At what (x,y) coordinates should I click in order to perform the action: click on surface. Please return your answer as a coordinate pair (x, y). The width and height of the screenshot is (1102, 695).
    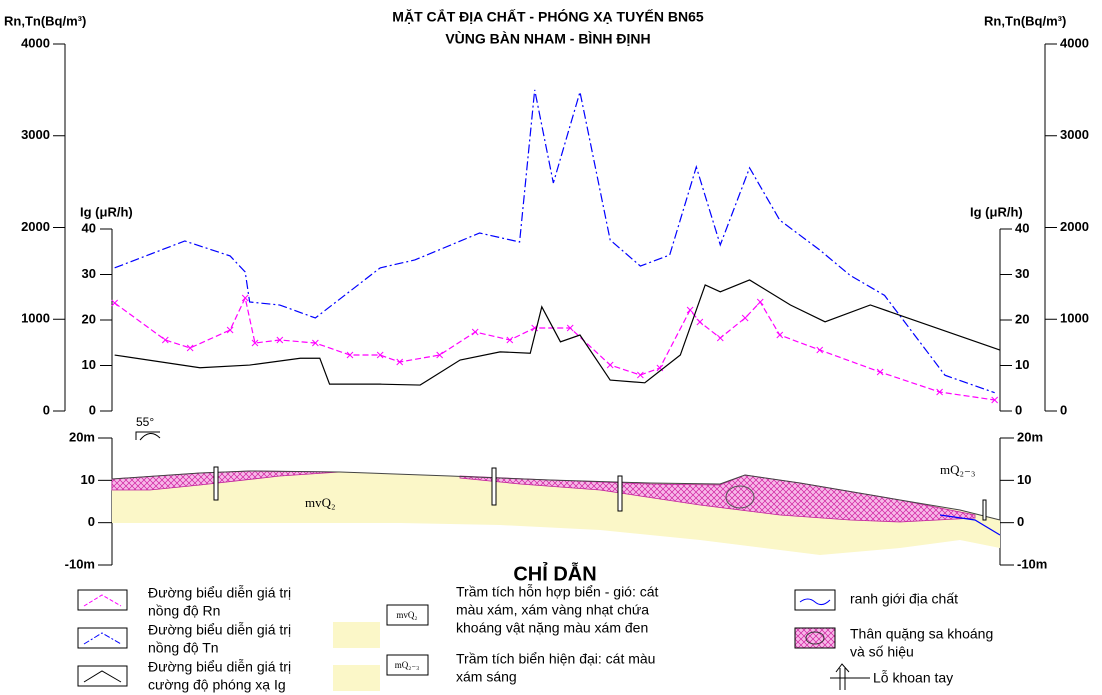
    Looking at the image, I should click on (556, 495).